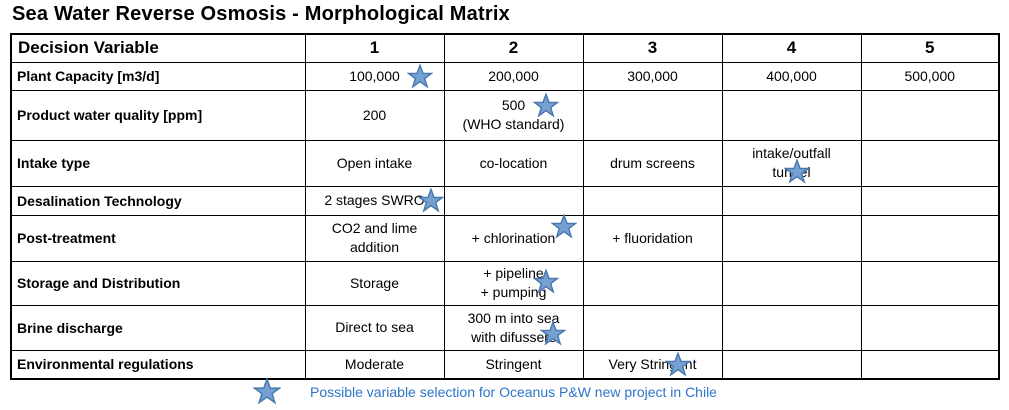 This screenshot has width=1009, height=410. I want to click on matrix-cell: 300 m into sea with difussers, so click(513, 327).